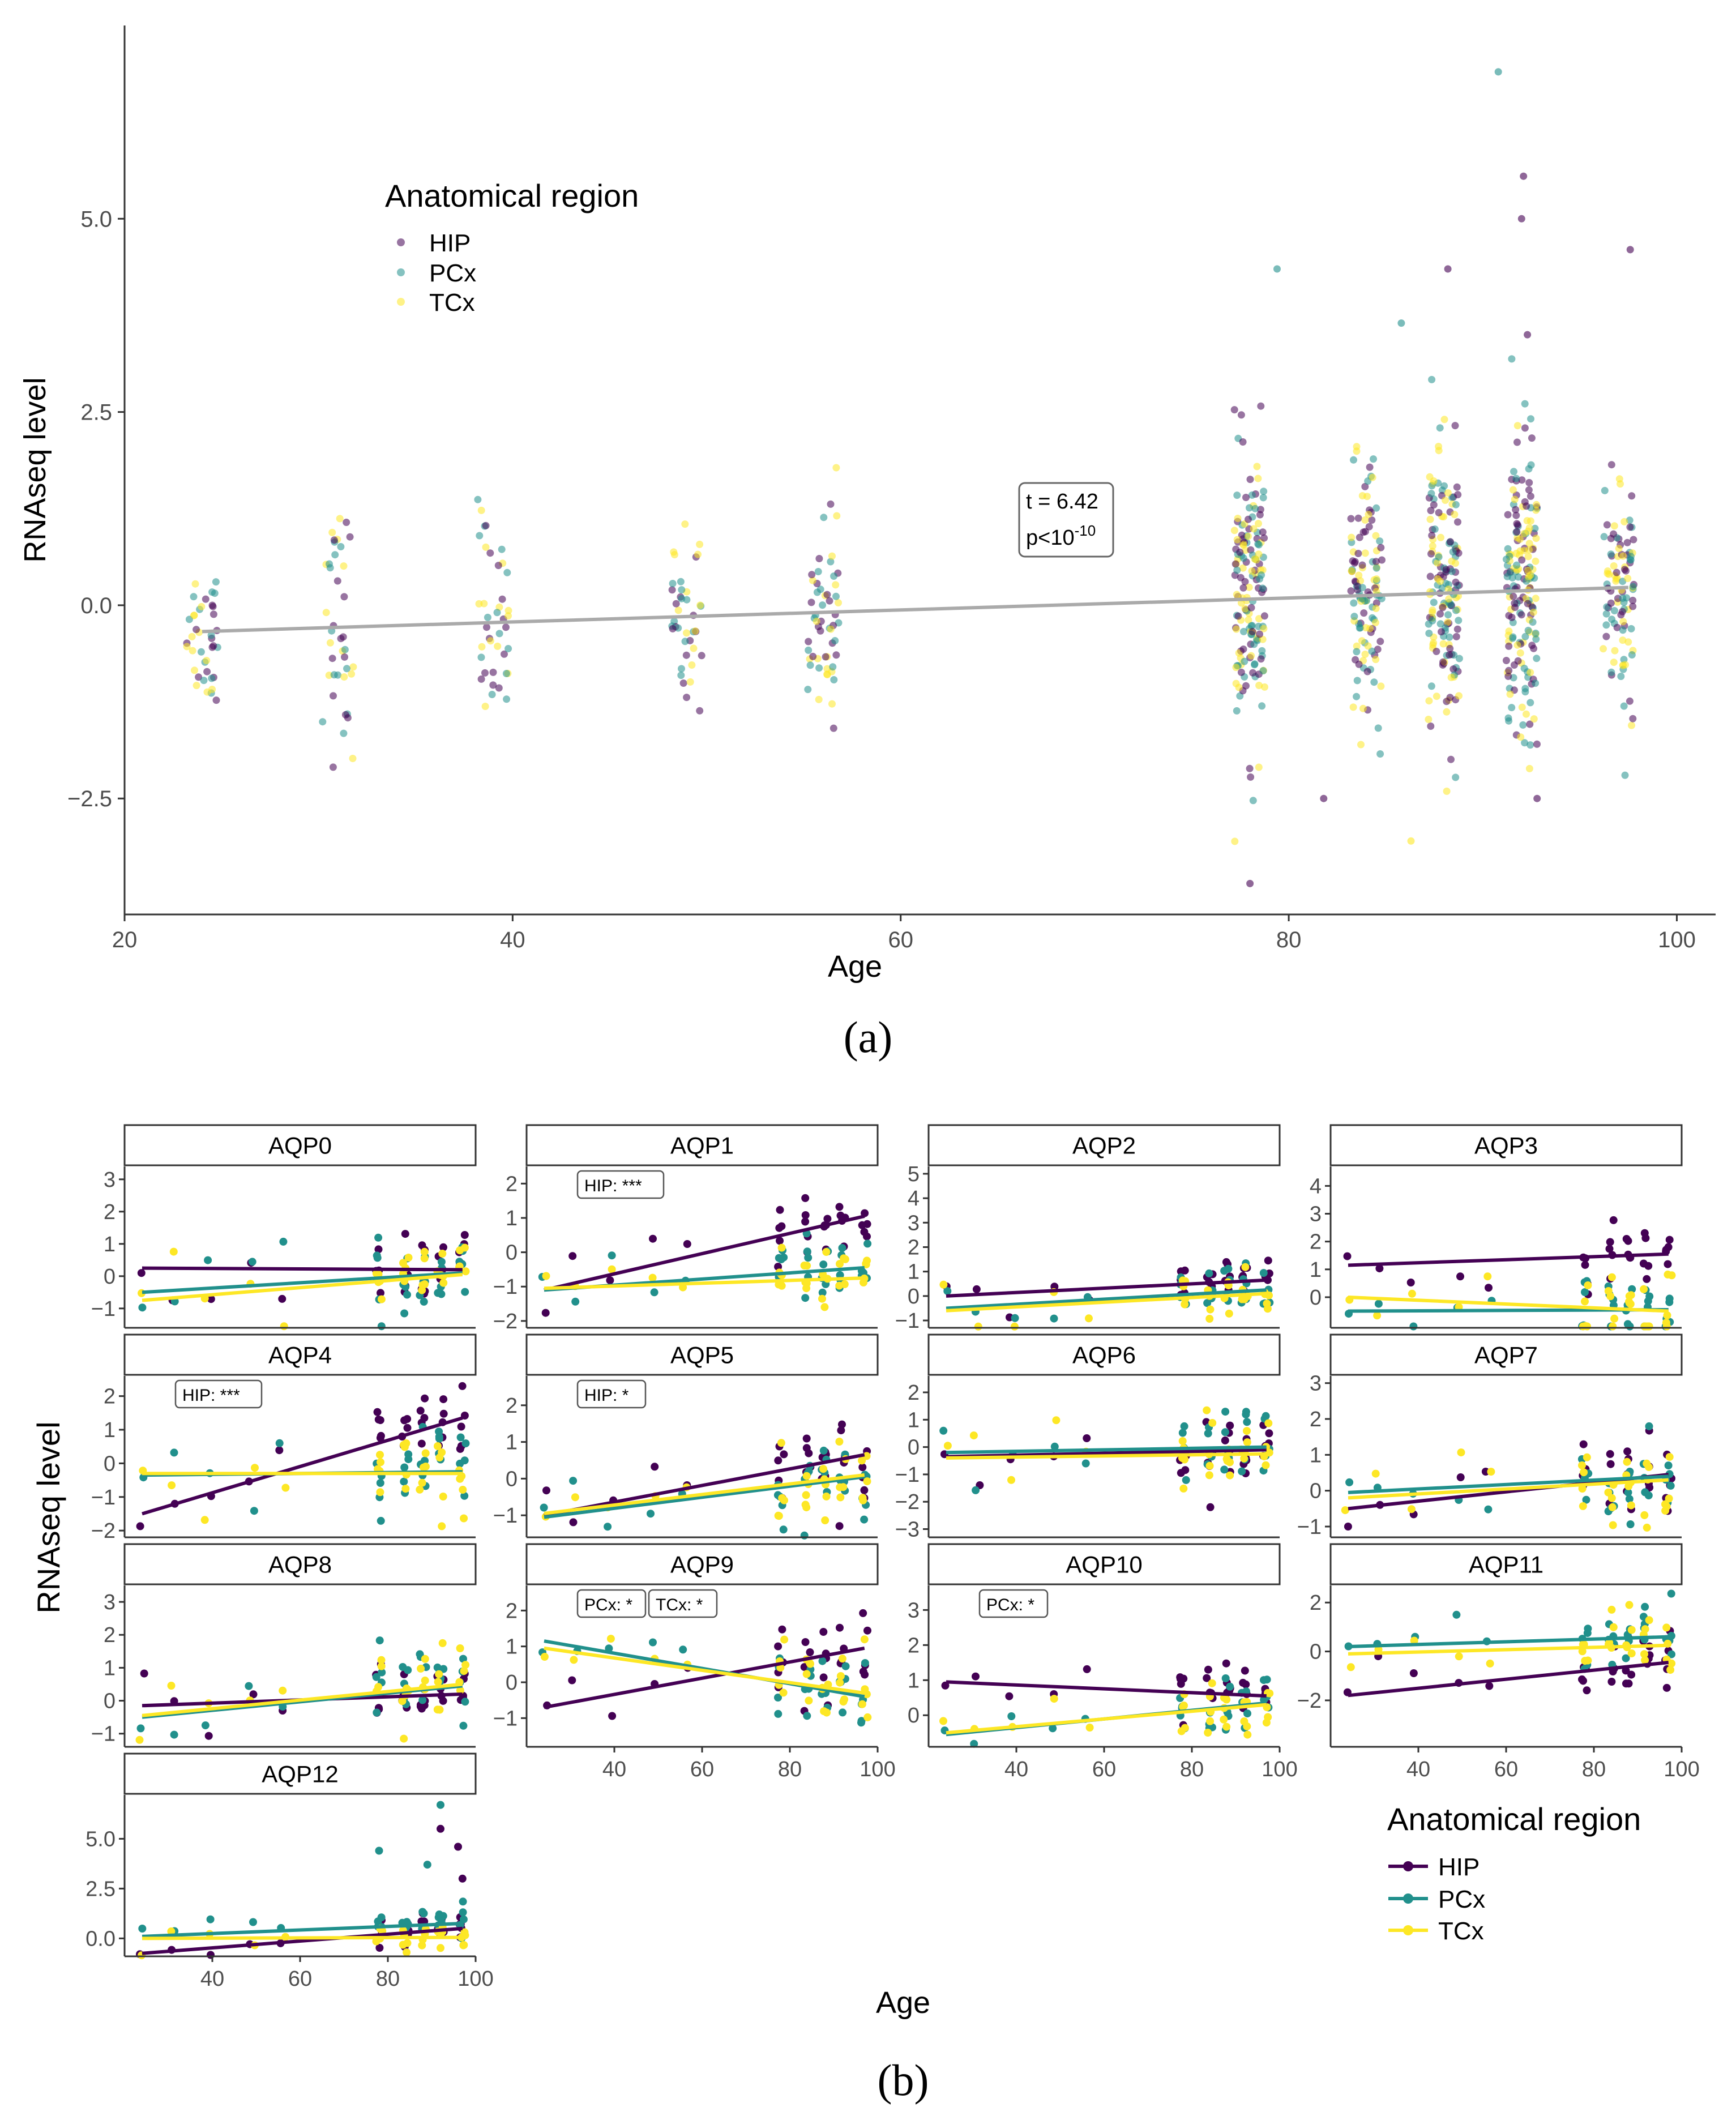  I want to click on y-tick-label: 2, so click(1316, 1242).